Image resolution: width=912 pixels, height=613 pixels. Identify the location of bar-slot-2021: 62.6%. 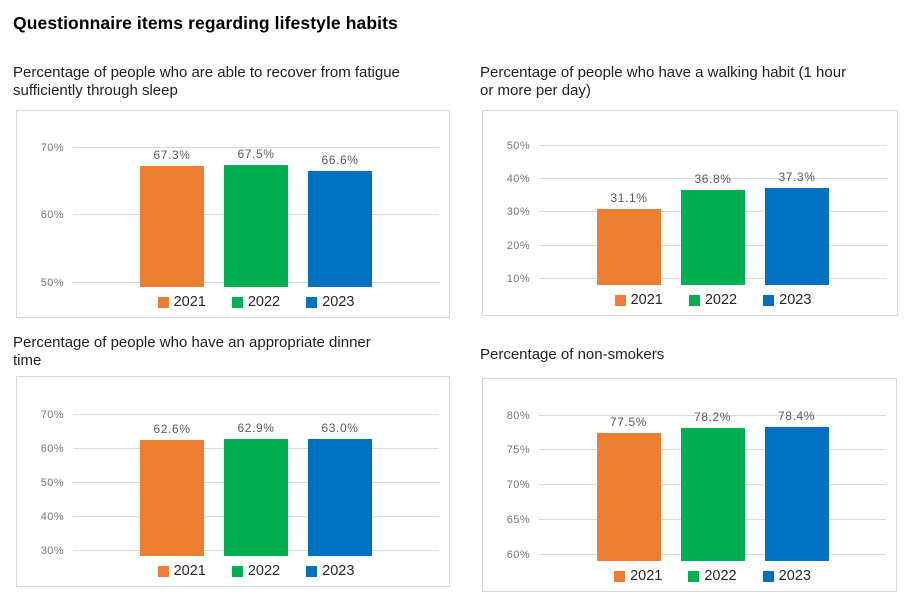
(172, 470).